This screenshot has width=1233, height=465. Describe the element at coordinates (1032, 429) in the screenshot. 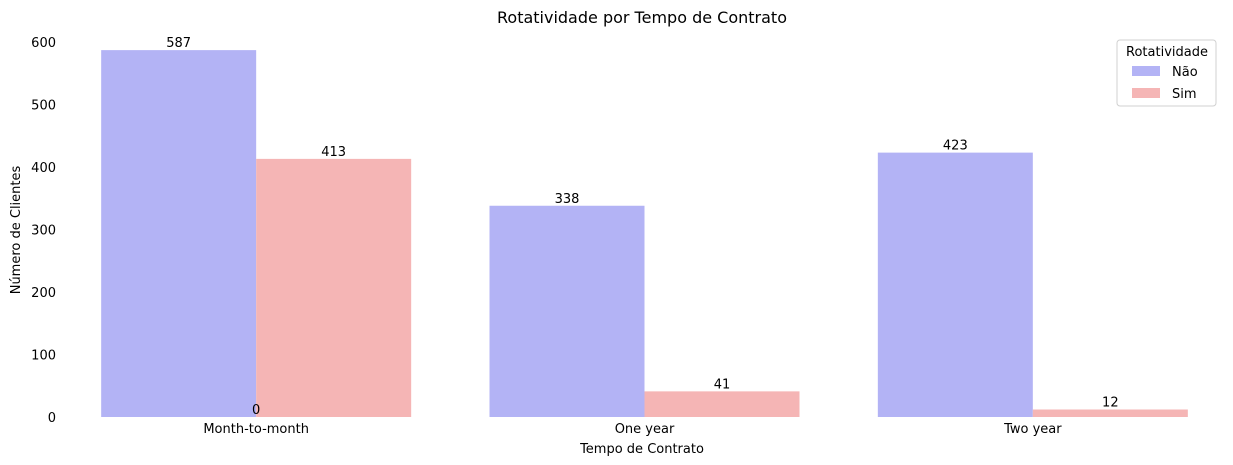

I see `x-tick-label: Two year` at that location.